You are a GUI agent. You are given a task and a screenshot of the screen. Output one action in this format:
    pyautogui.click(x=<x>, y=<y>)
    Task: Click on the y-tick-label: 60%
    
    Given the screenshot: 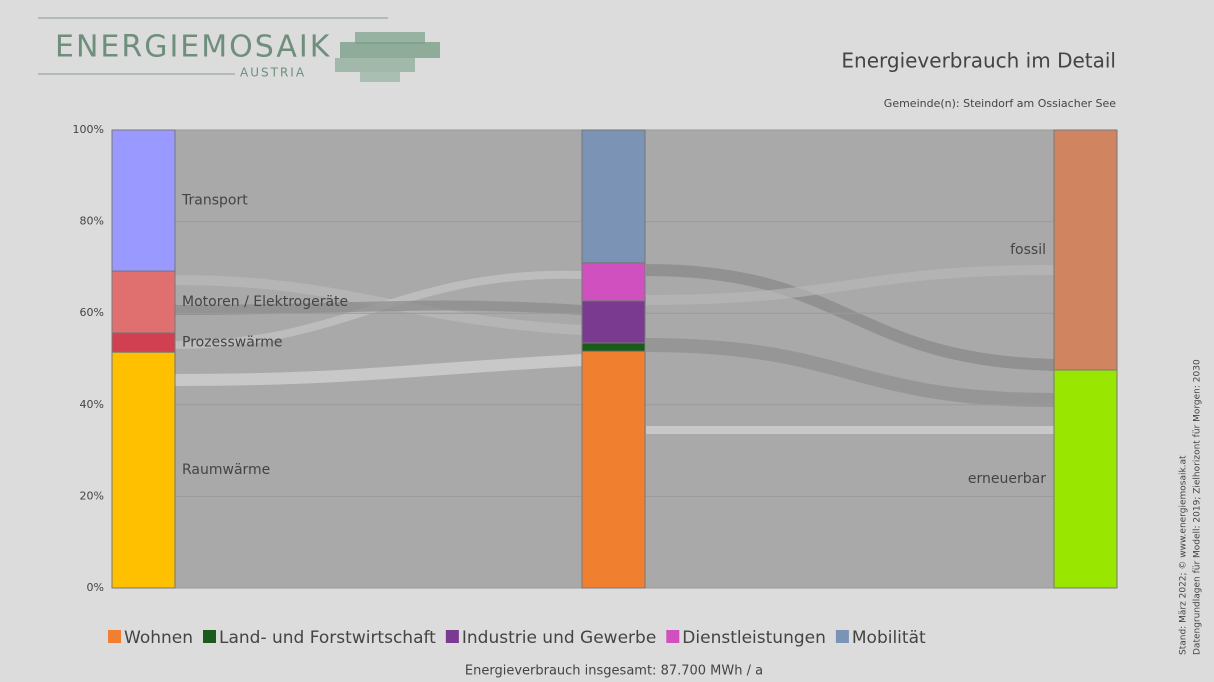 What is the action you would take?
    pyautogui.click(x=92, y=312)
    